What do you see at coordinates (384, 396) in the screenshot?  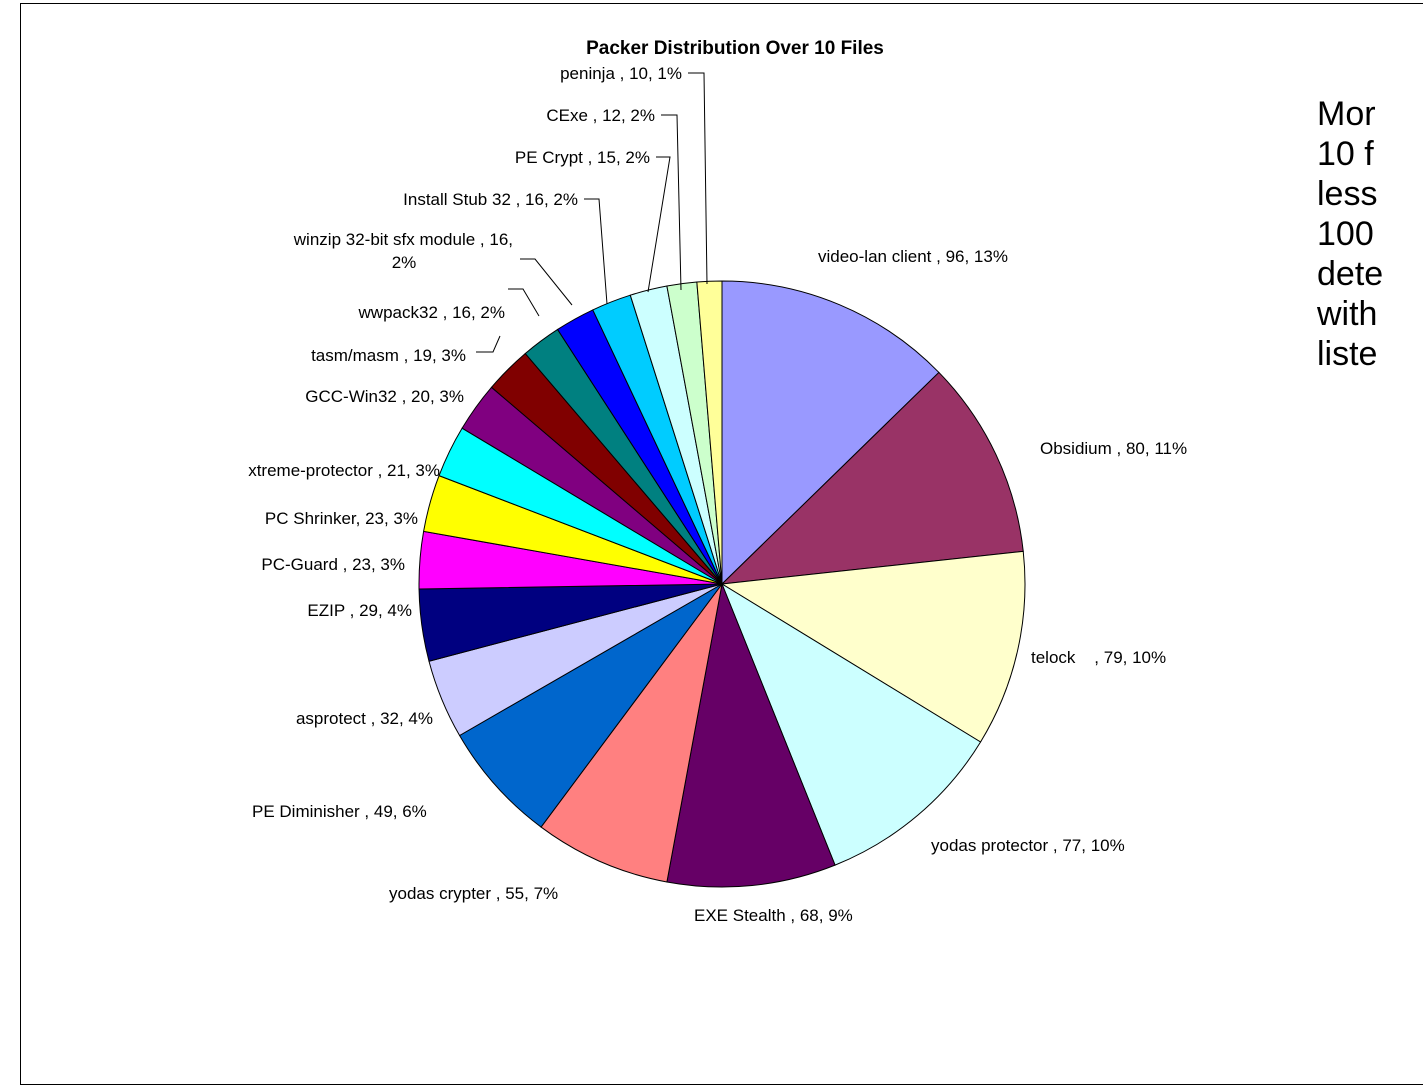 I see `slice-label: GCC-Win32 , 20, 3%` at bounding box center [384, 396].